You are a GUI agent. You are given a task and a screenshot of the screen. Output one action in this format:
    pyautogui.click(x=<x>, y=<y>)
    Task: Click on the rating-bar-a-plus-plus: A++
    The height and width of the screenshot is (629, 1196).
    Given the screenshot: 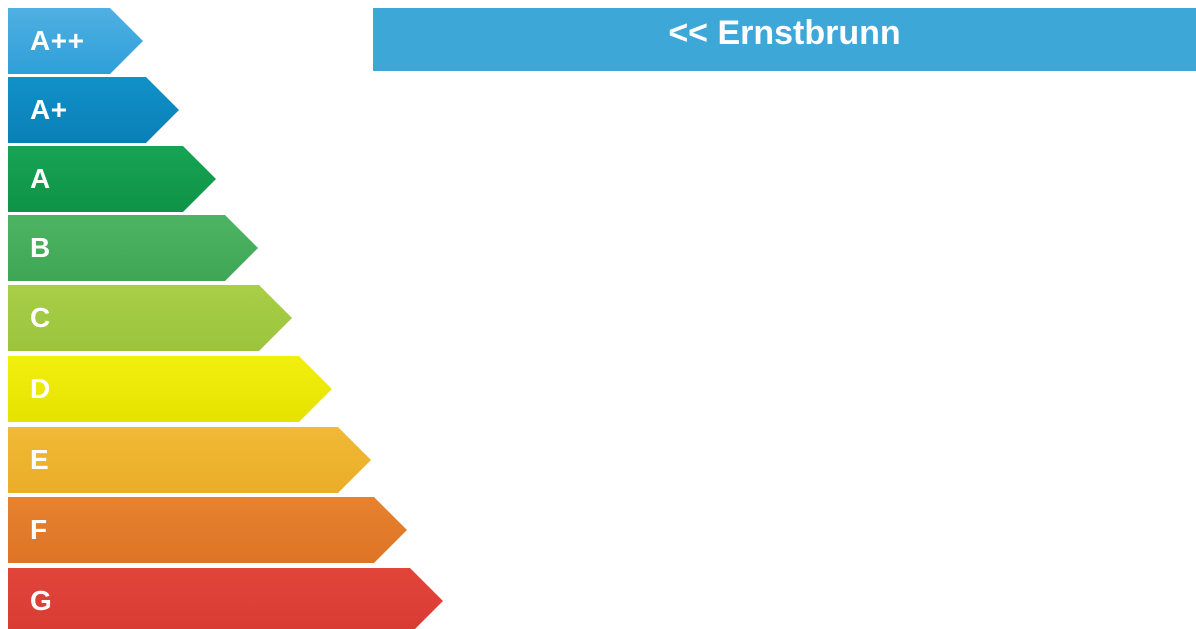 What is the action you would take?
    pyautogui.click(x=75, y=41)
    